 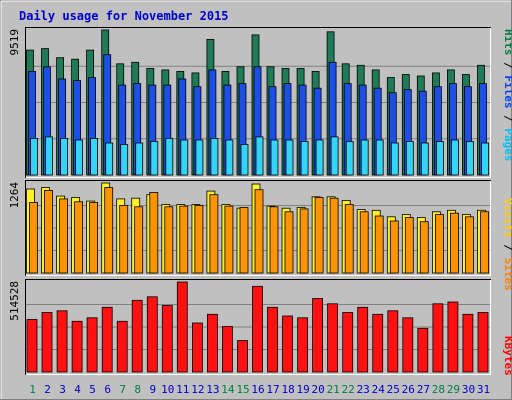 I want to click on x-tick-label-15: 15, so click(x=242, y=389).